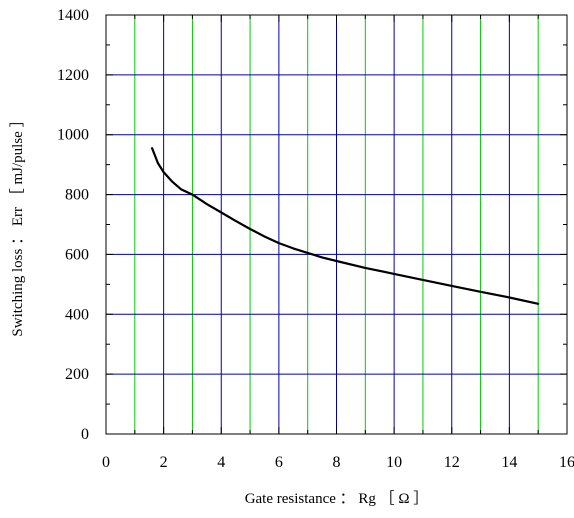 This screenshot has height=518, width=574. Describe the element at coordinates (509, 462) in the screenshot. I see `x-tick-label: 14` at that location.